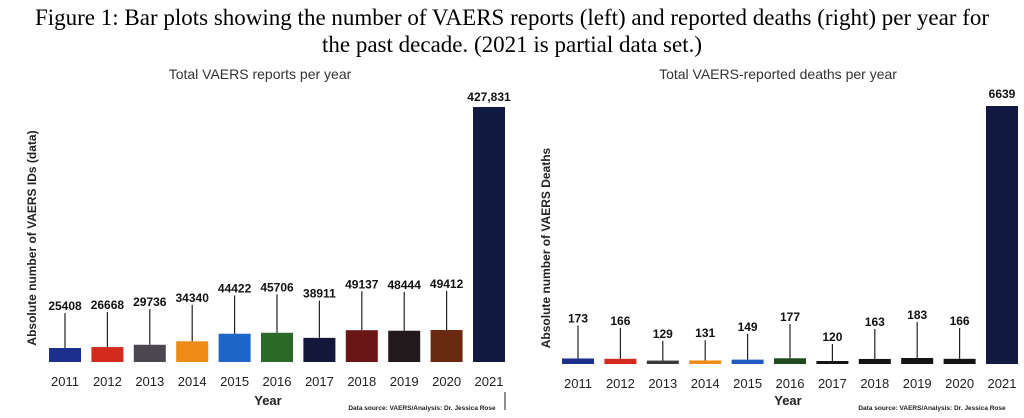 The width and height of the screenshot is (1024, 418). What do you see at coordinates (748, 327) in the screenshot?
I see `deaths-value-label-2015: 149` at bounding box center [748, 327].